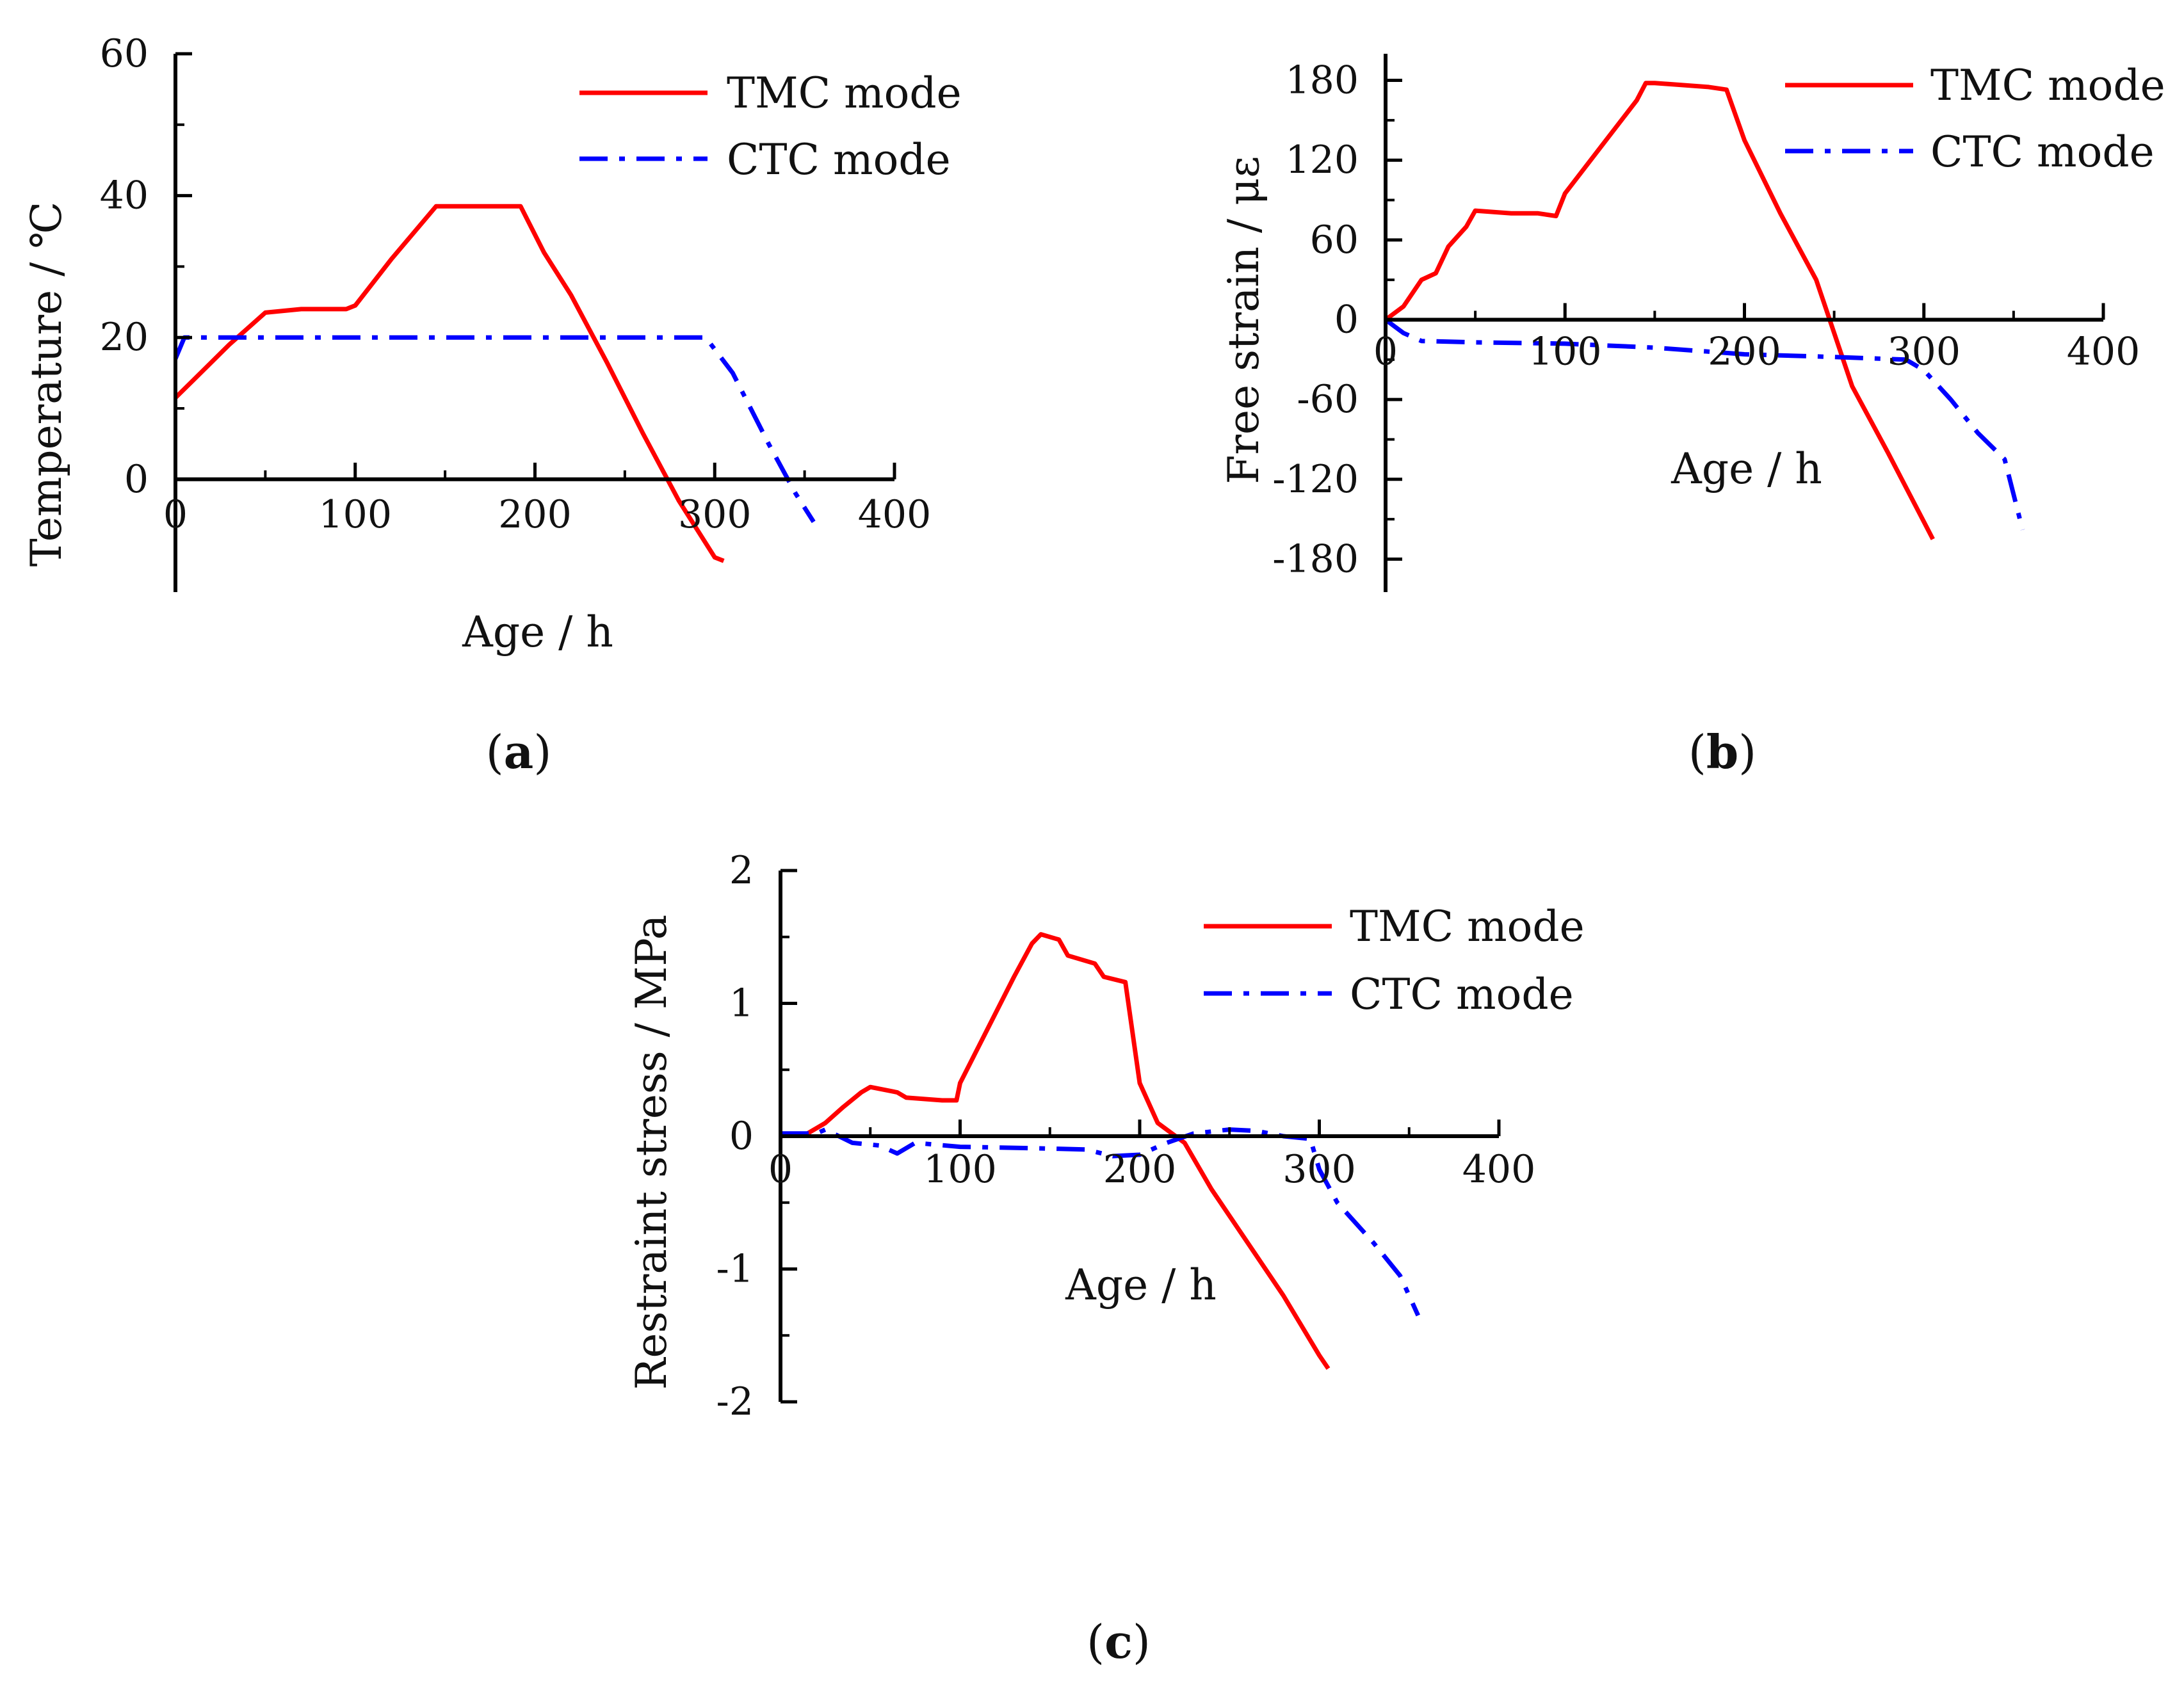 The image size is (2184, 1695). What do you see at coordinates (1468, 926) in the screenshot?
I see `panel-c-legend-tmc-label: TMC mode` at bounding box center [1468, 926].